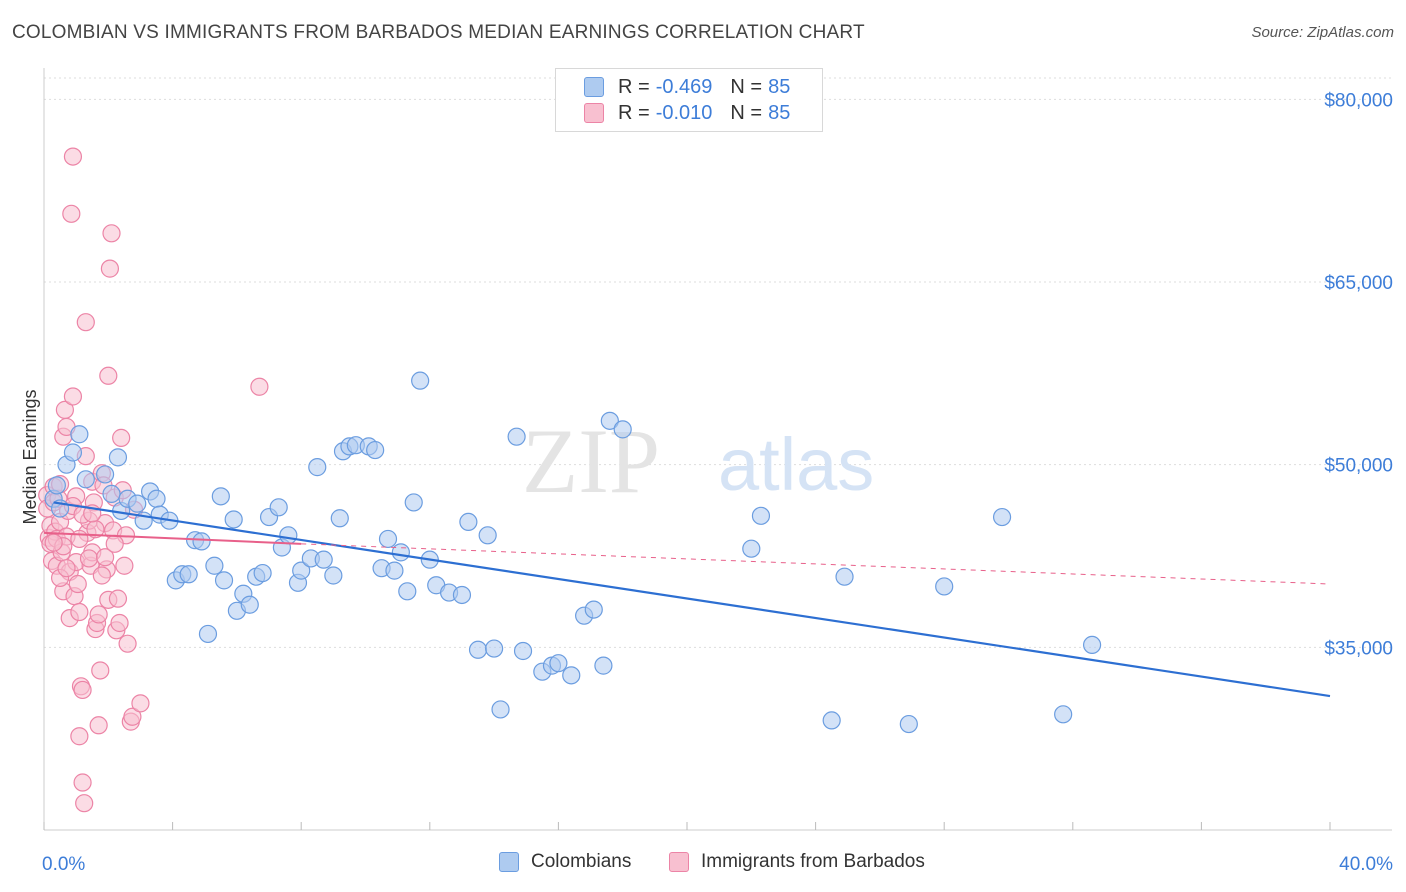 The height and width of the screenshot is (892, 1406). What do you see at coordinates (1358, 100) in the screenshot?
I see `y-tick-label: $80,000` at bounding box center [1358, 100].